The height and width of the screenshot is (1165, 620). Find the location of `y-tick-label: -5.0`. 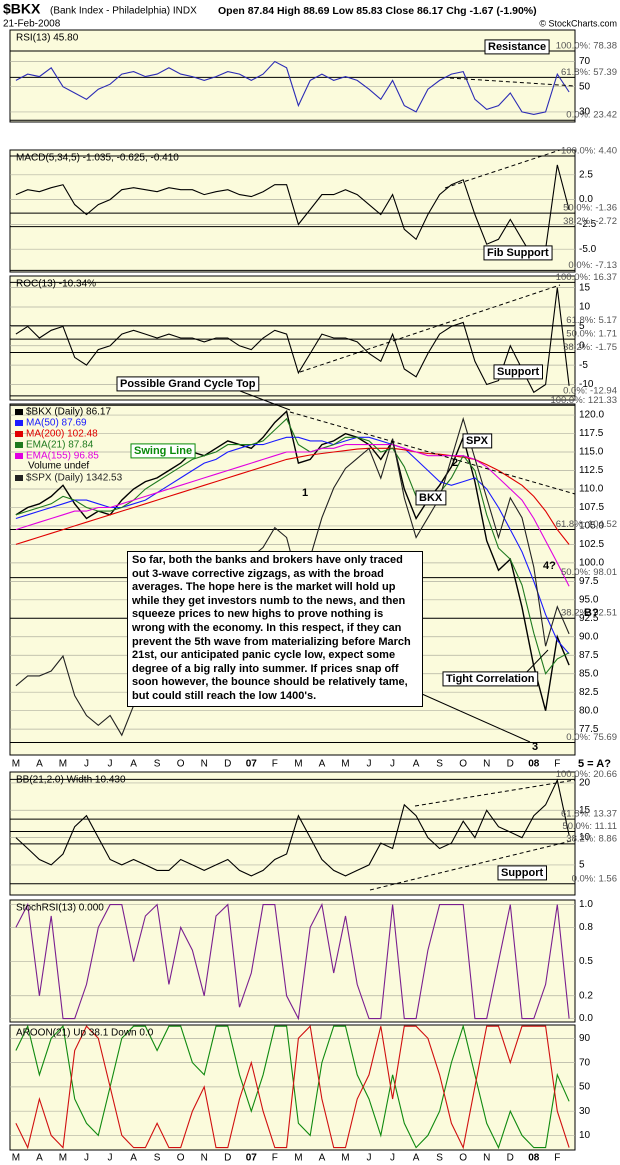

y-tick-label: -5.0 is located at coordinates (588, 249).